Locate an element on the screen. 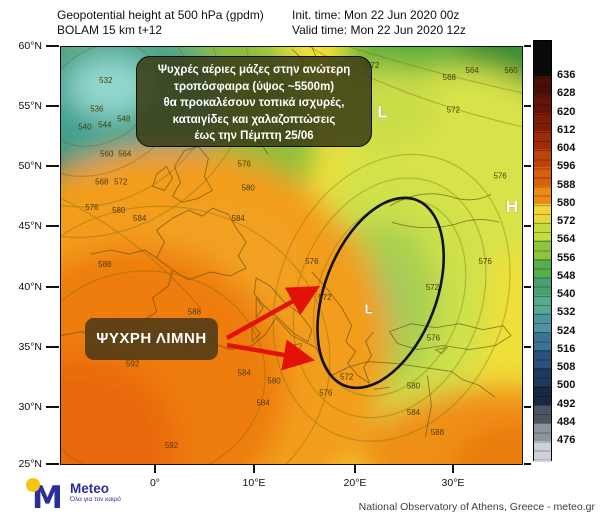 This screenshot has width=600, height=522. colorbar-tick-label: 500 is located at coordinates (566, 385).